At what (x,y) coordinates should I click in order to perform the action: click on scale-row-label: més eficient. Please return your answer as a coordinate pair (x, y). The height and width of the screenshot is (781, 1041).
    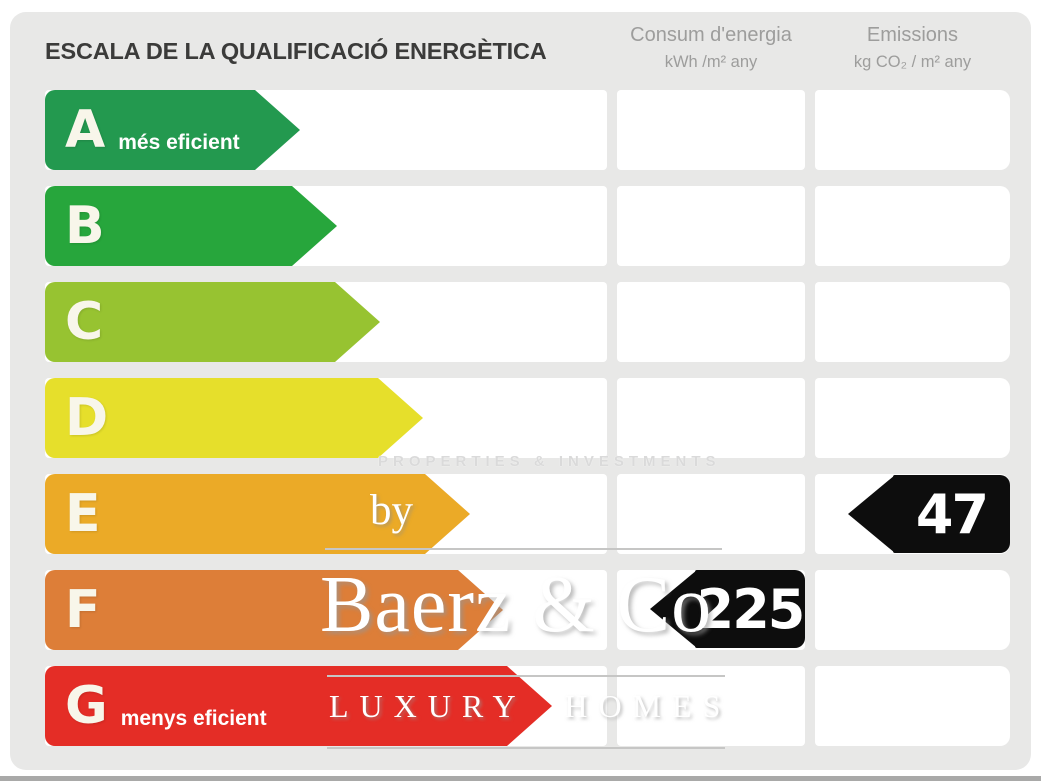
    Looking at the image, I should click on (179, 142).